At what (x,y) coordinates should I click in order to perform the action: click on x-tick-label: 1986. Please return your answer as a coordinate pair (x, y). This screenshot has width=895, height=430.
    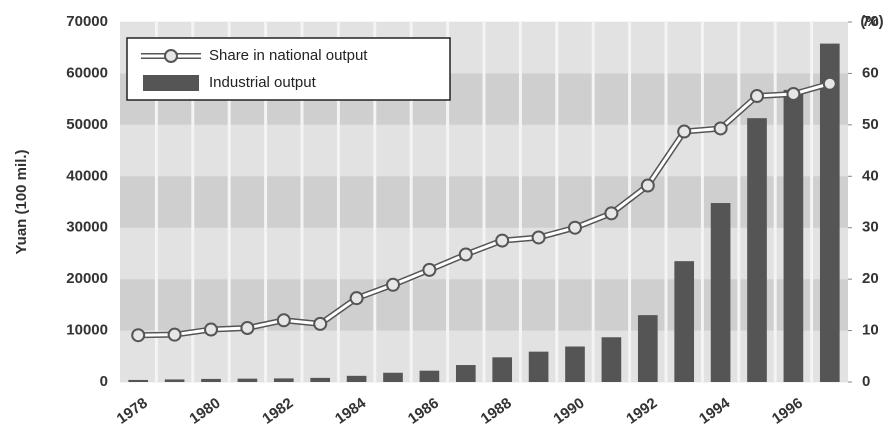
    Looking at the image, I should click on (423, 411).